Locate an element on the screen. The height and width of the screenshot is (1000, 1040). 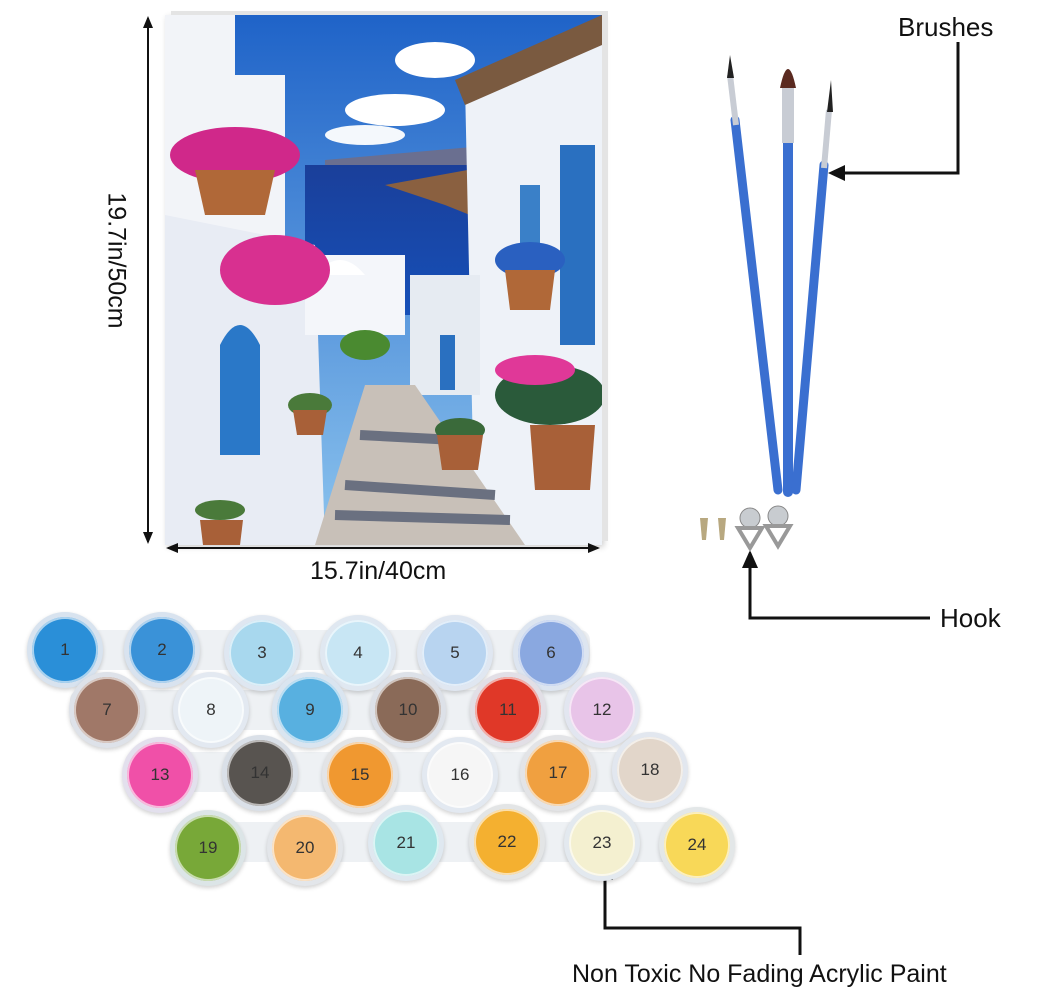
paint-pot-number: 4 is located at coordinates (358, 652).